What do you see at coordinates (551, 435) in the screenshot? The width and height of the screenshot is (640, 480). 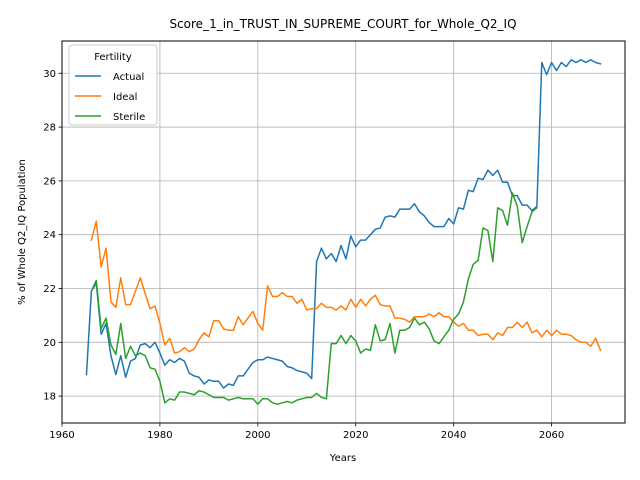 I see `x-tick-label: 2060` at bounding box center [551, 435].